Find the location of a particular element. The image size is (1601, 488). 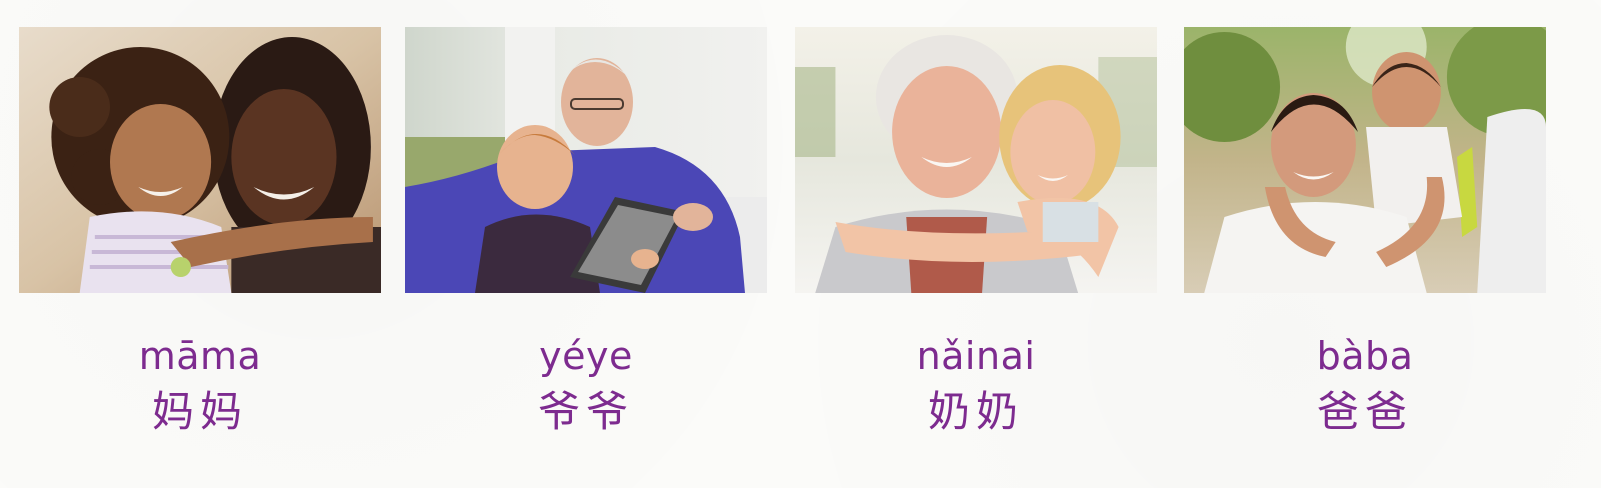

pinyin-label: bàba is located at coordinates (1365, 356).